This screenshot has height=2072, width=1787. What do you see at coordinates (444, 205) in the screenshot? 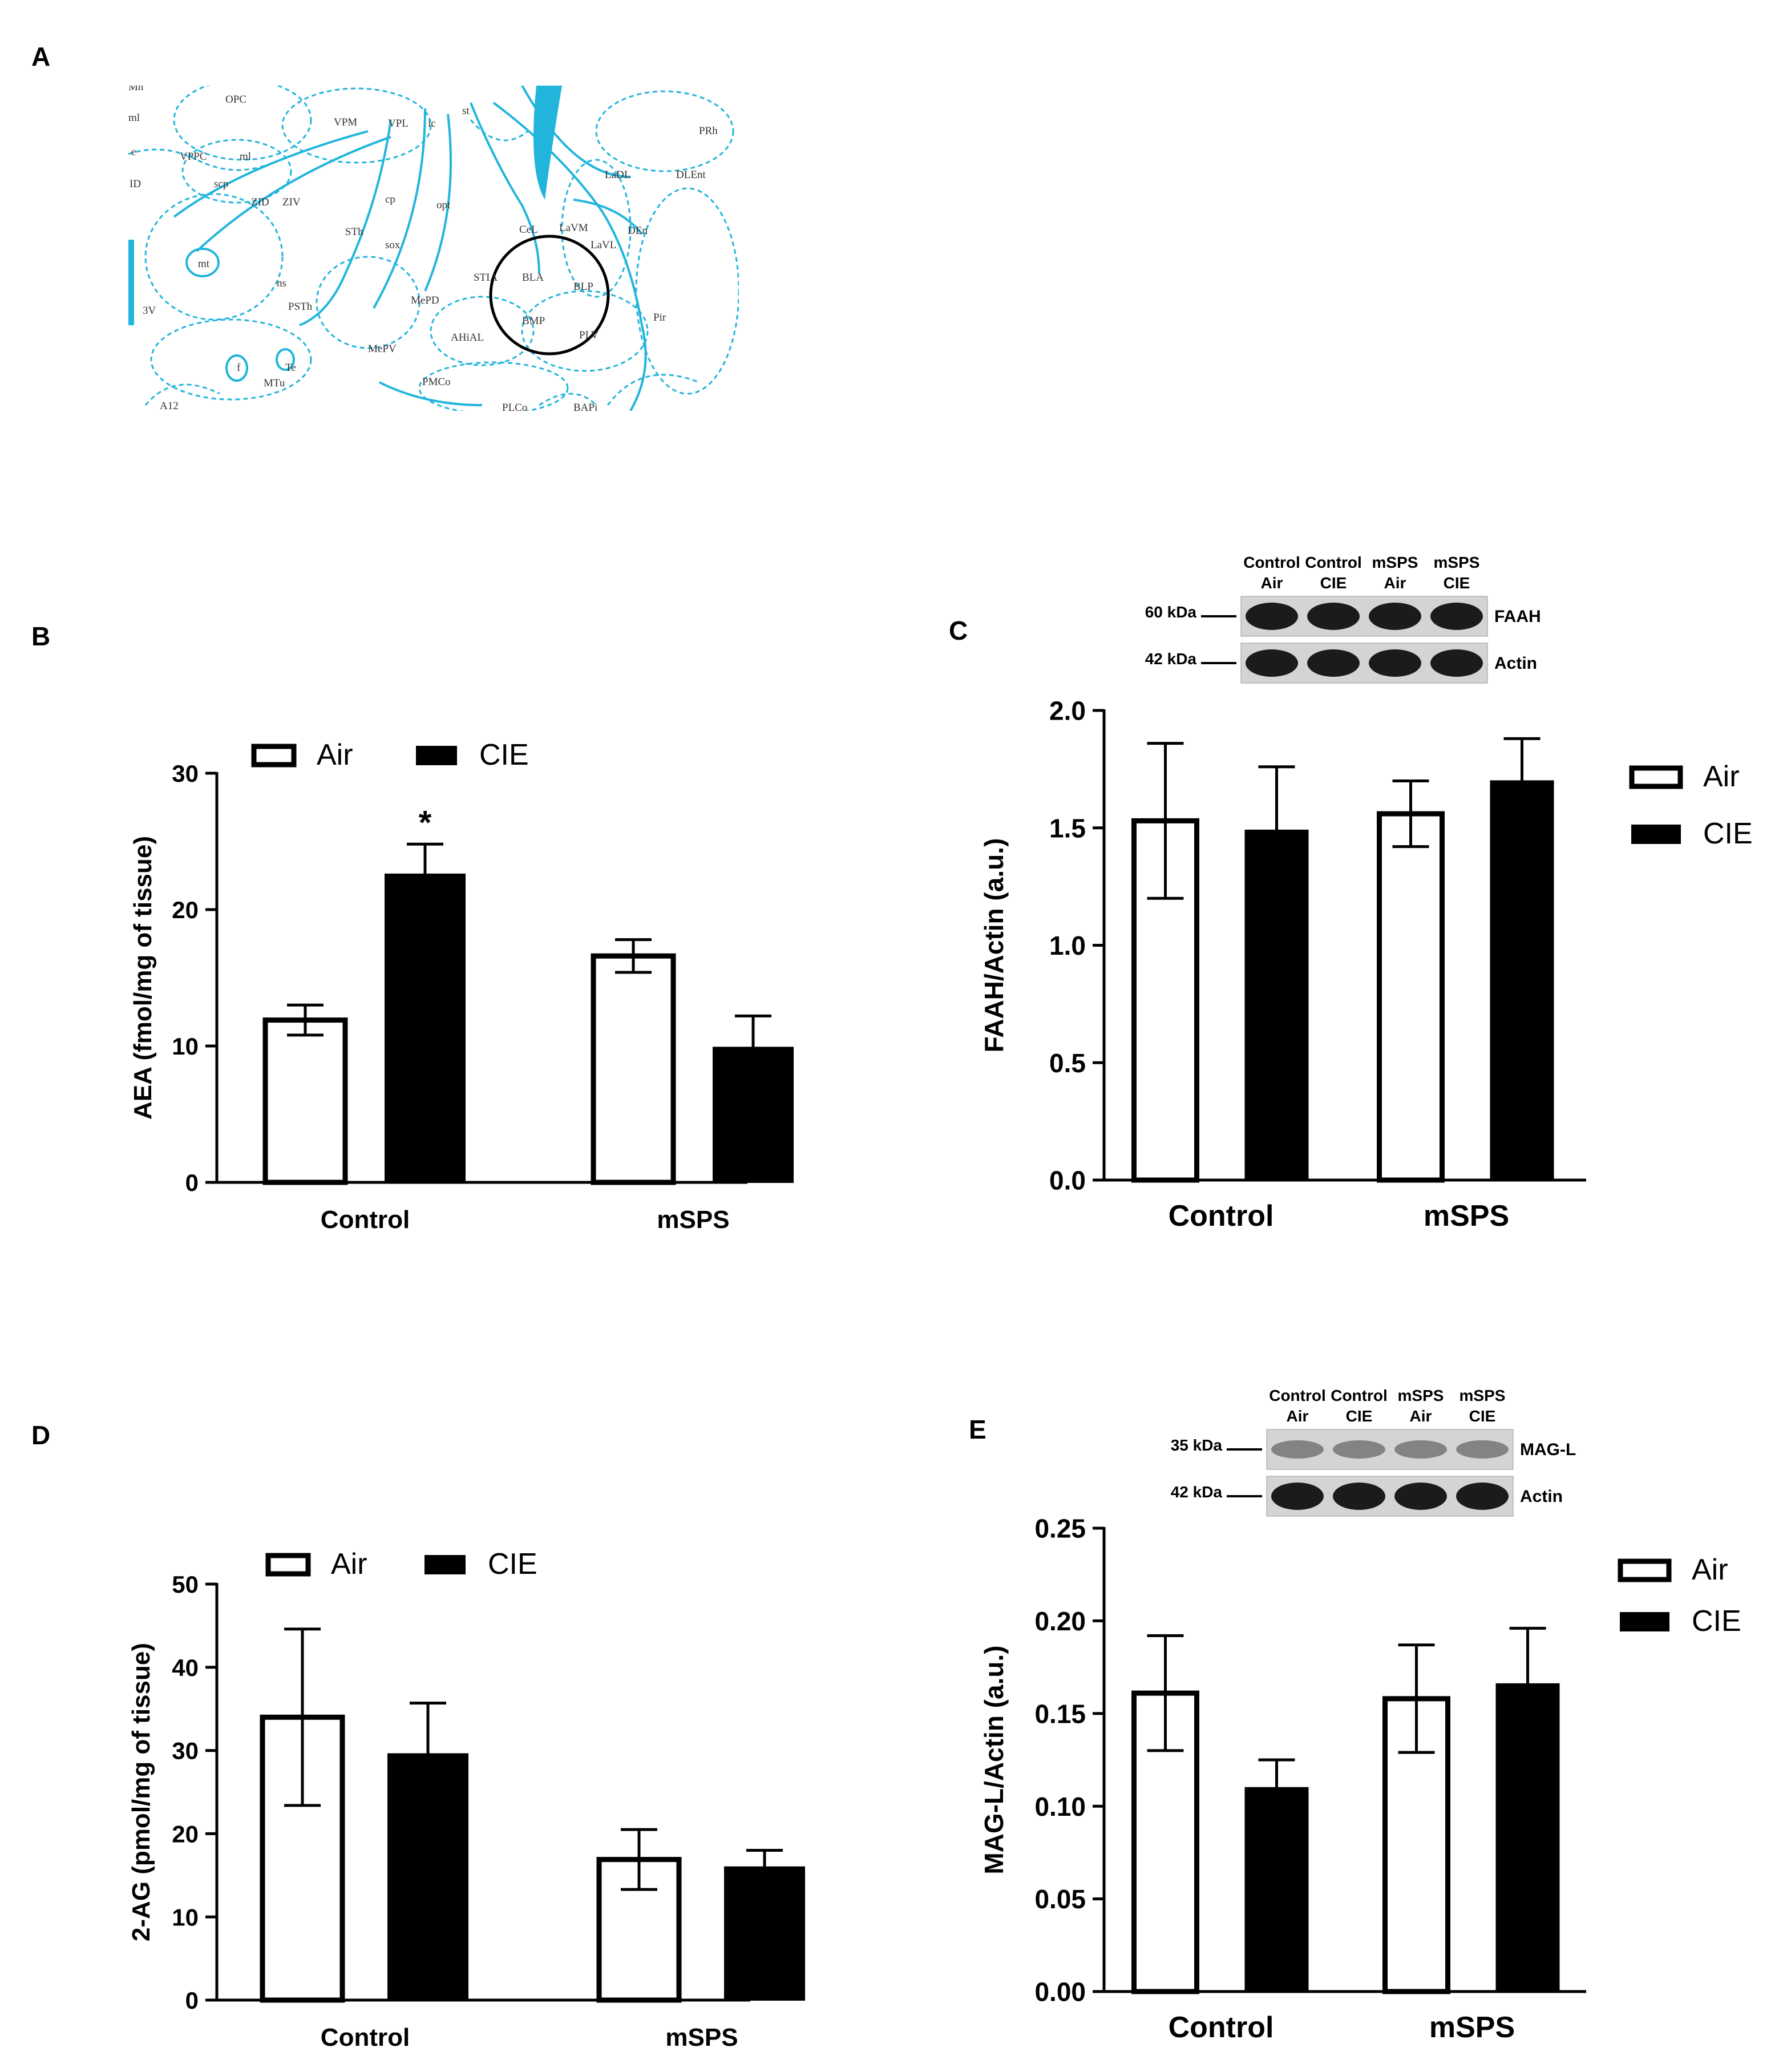
I see `atlas-label-17: opt` at bounding box center [444, 205].